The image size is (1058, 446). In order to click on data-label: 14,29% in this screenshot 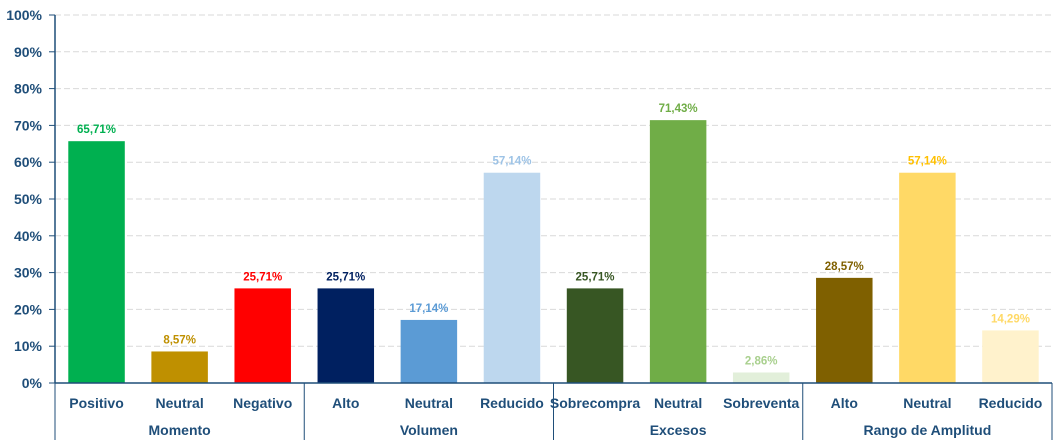, I will do `click(1010, 319)`.